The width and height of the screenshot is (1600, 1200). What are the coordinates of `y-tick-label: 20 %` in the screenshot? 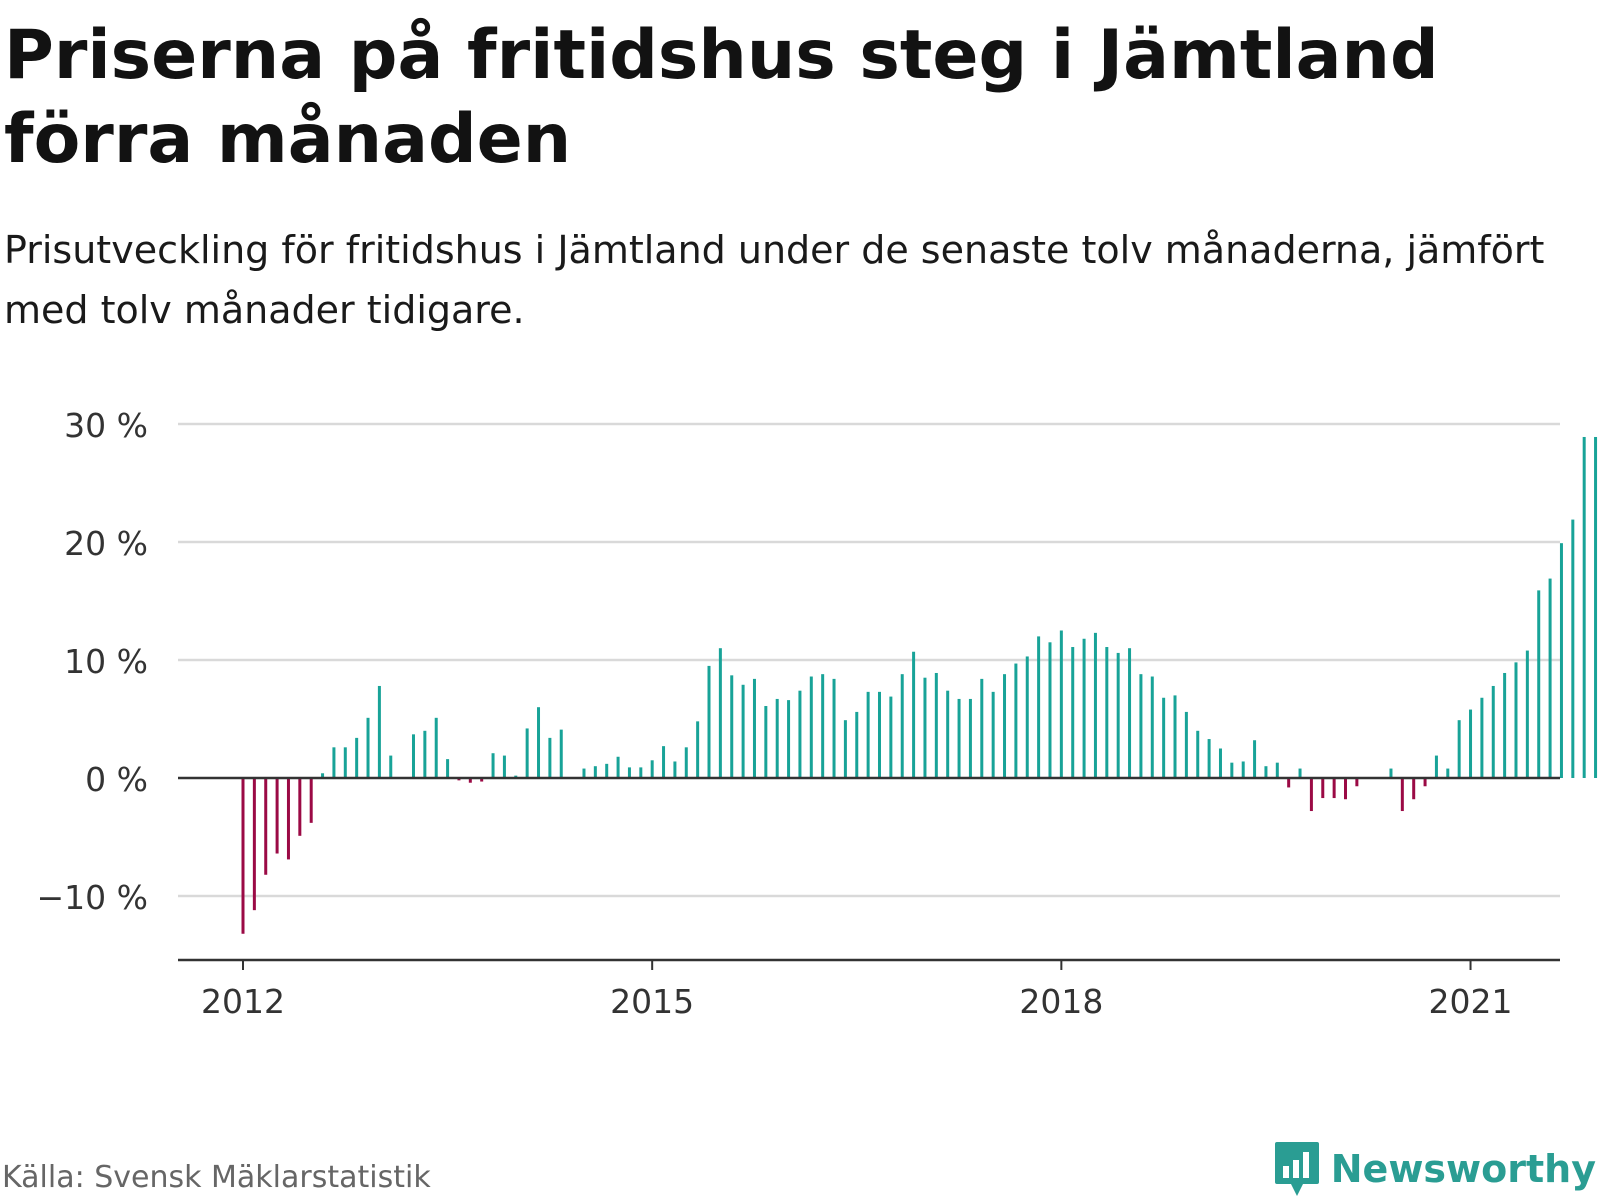 It's located at (106, 543).